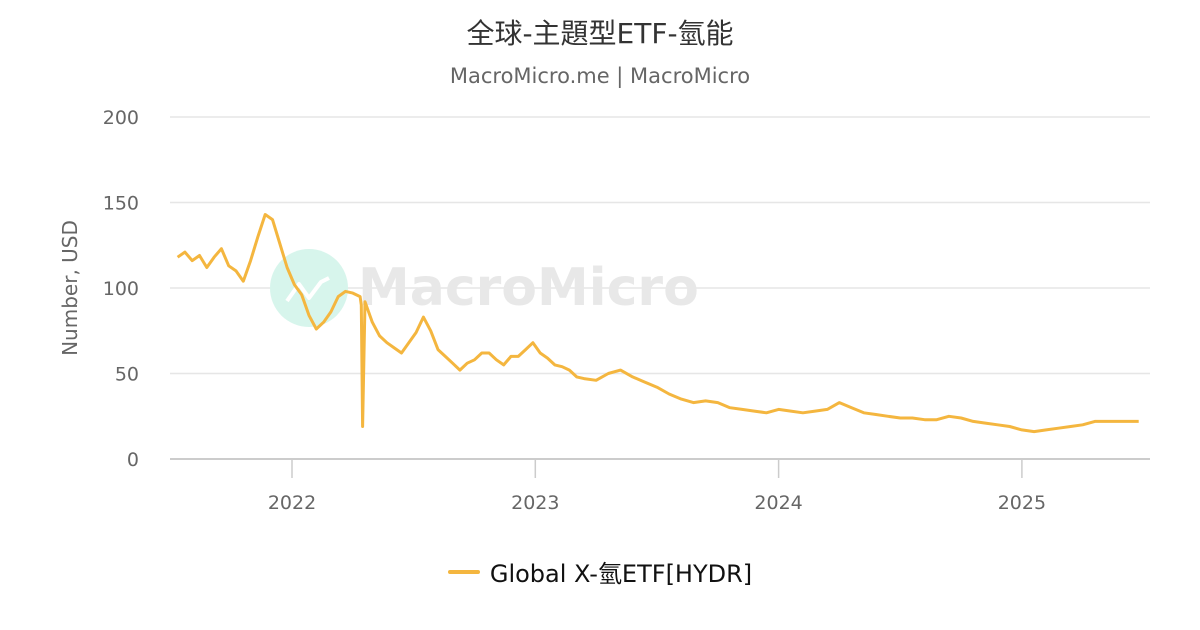 This screenshot has height=630, width=1200. I want to click on x-tick-label: 2024, so click(778, 503).